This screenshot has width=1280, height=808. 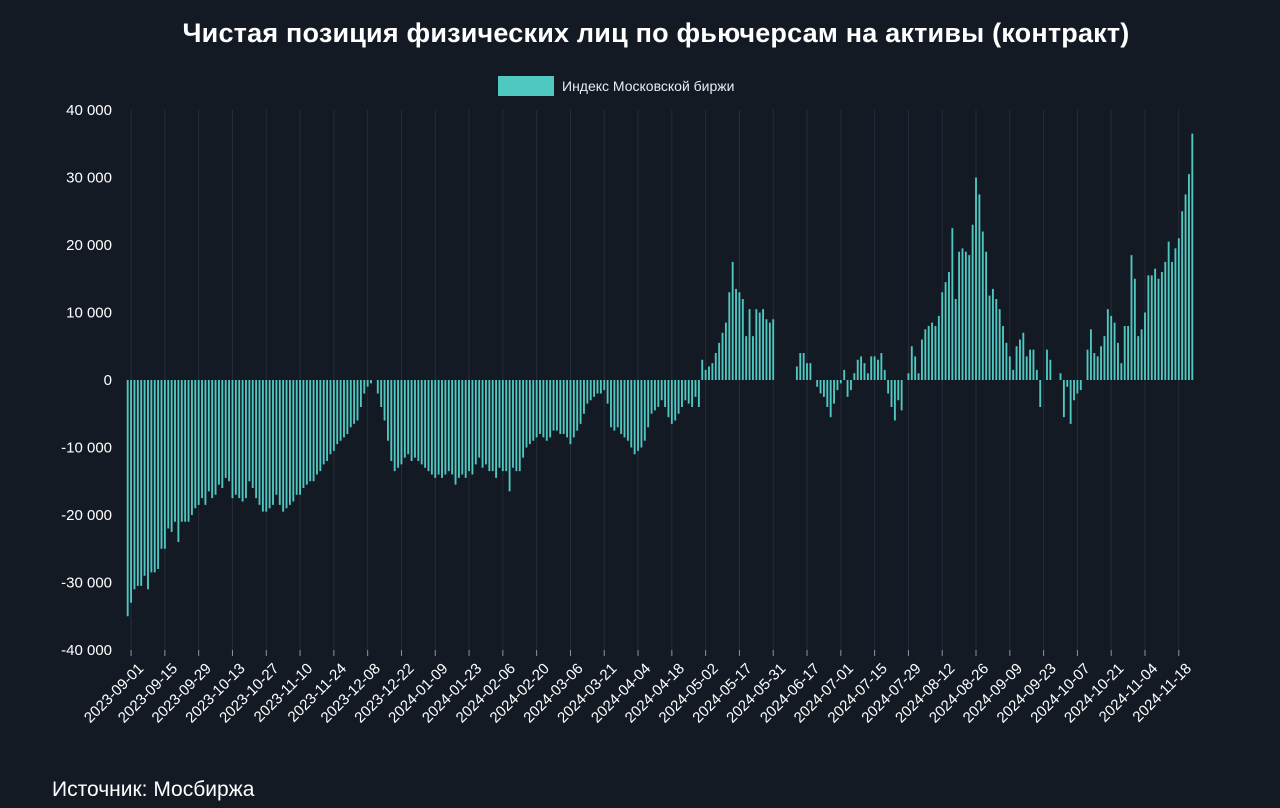 What do you see at coordinates (89, 178) in the screenshot?
I see `y-tick-label: 30 000` at bounding box center [89, 178].